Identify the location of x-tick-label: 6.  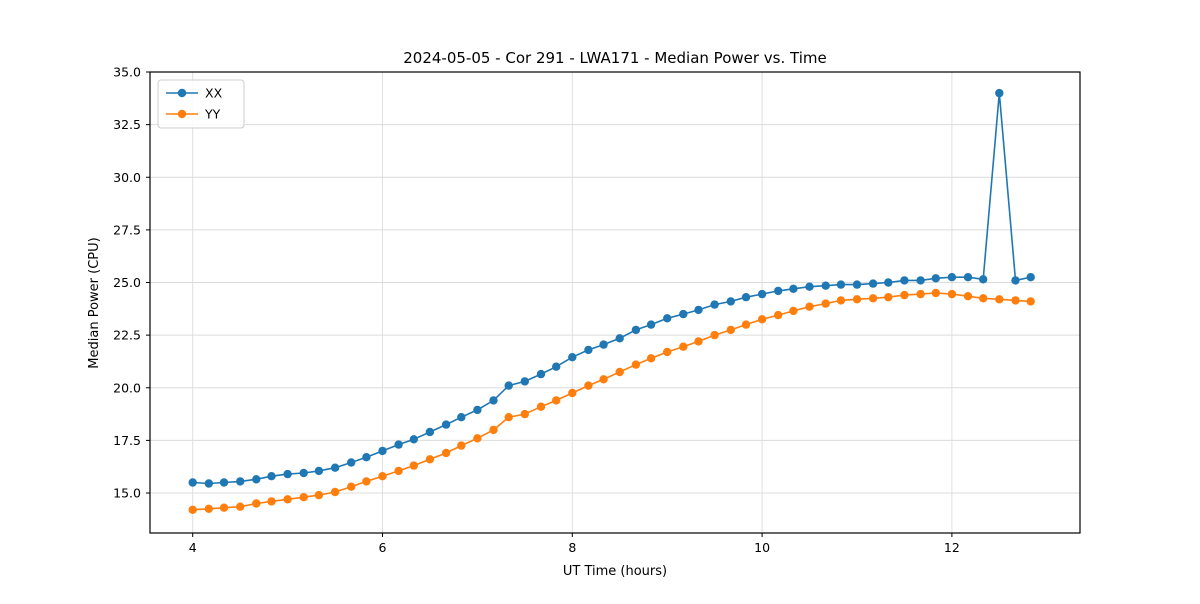
(383, 547).